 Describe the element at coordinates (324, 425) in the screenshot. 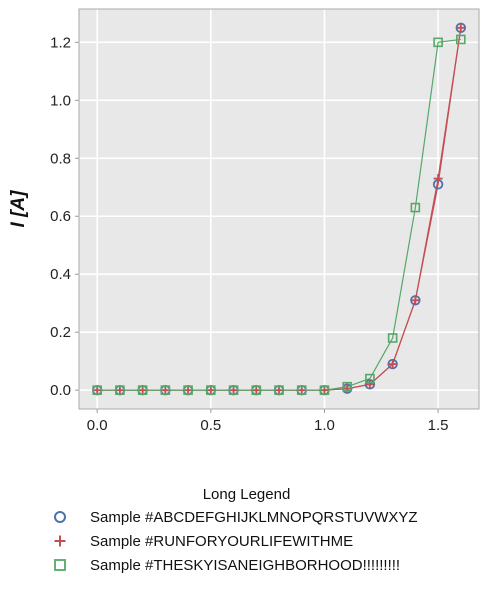

I see `x-tick-label: 1.0` at that location.